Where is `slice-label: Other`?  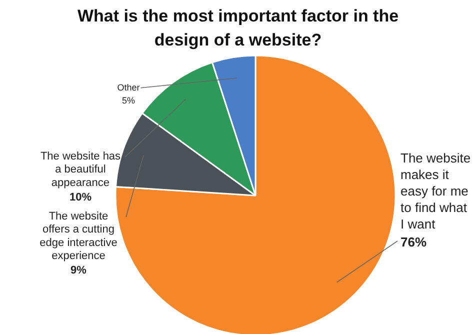
slice-label: Other is located at coordinates (128, 87).